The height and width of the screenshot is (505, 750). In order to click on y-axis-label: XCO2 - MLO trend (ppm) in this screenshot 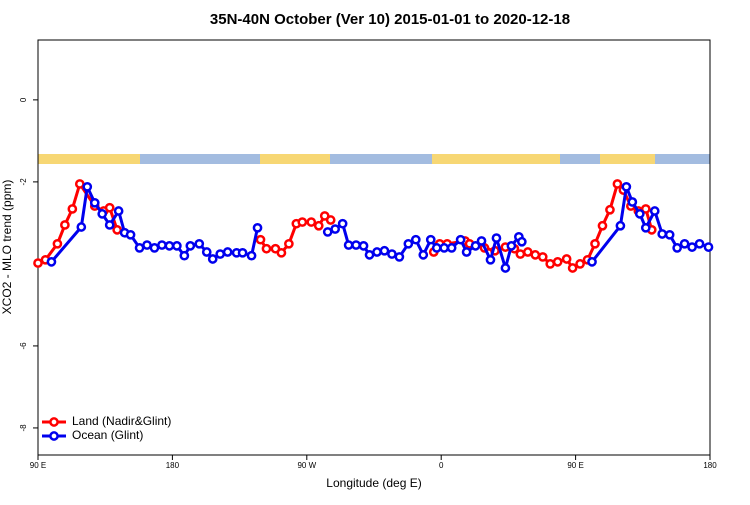, I will do `click(7, 247)`.